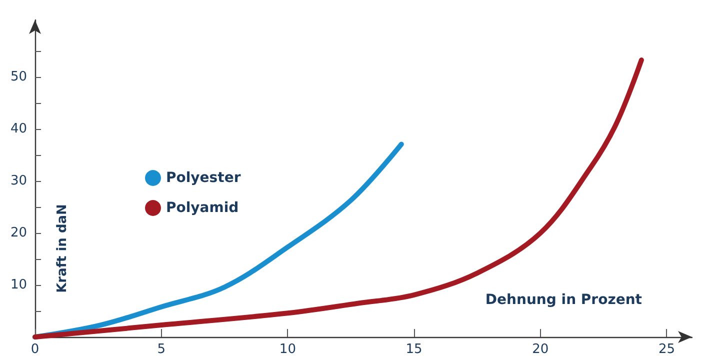 This screenshot has height=356, width=712. What do you see at coordinates (202, 208) in the screenshot?
I see `legend-label: Polyamid` at bounding box center [202, 208].